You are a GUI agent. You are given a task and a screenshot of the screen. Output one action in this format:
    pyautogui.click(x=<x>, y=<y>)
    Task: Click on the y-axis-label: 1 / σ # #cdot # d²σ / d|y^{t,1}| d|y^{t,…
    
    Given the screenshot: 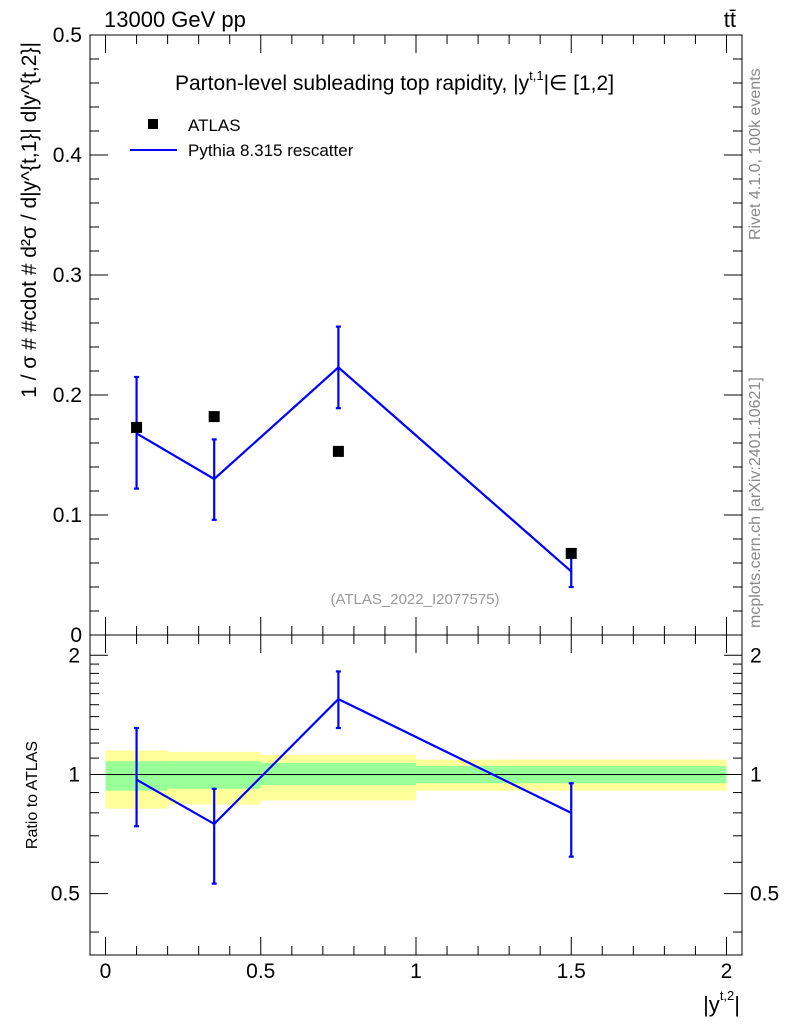 What is the action you would take?
    pyautogui.click(x=29, y=220)
    